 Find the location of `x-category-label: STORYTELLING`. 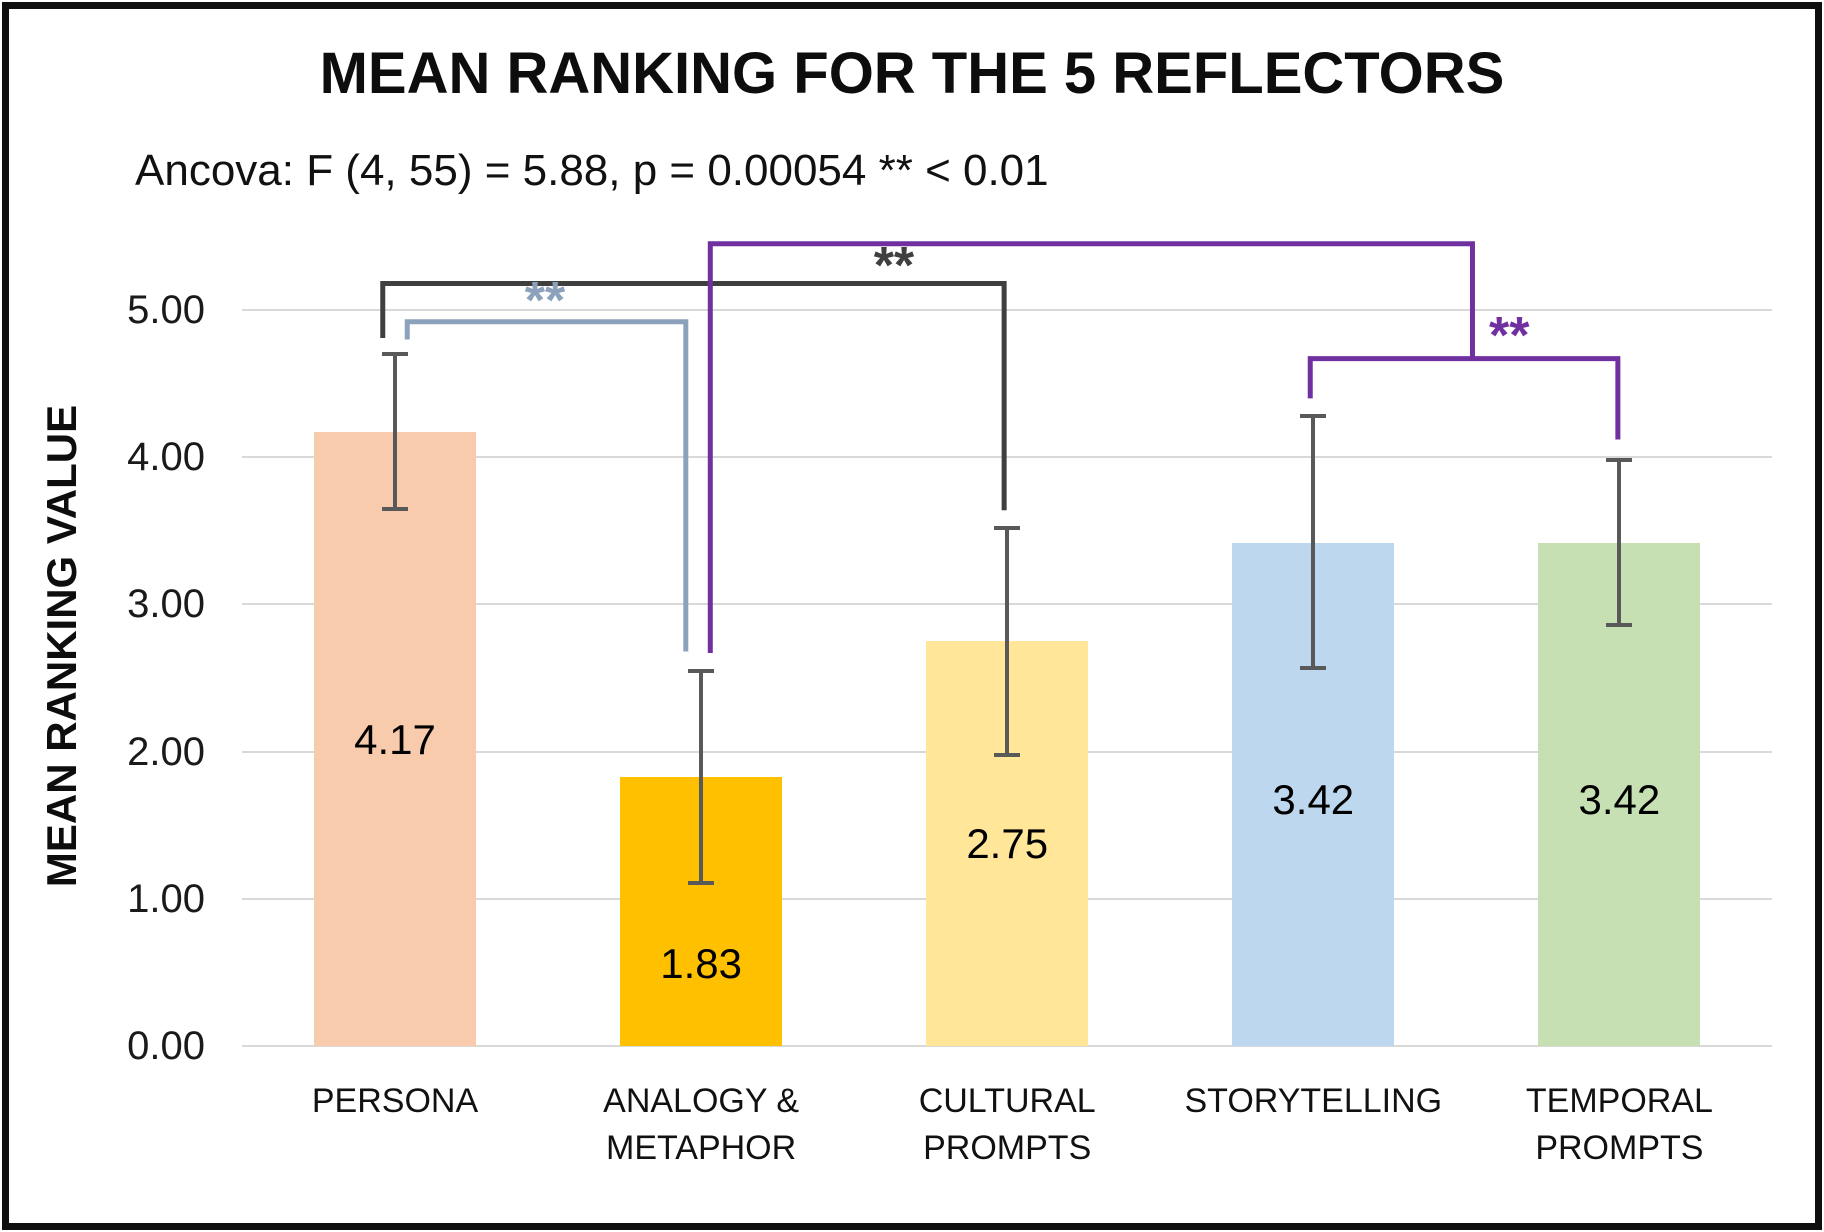

x-category-label: STORYTELLING is located at coordinates (1313, 1101).